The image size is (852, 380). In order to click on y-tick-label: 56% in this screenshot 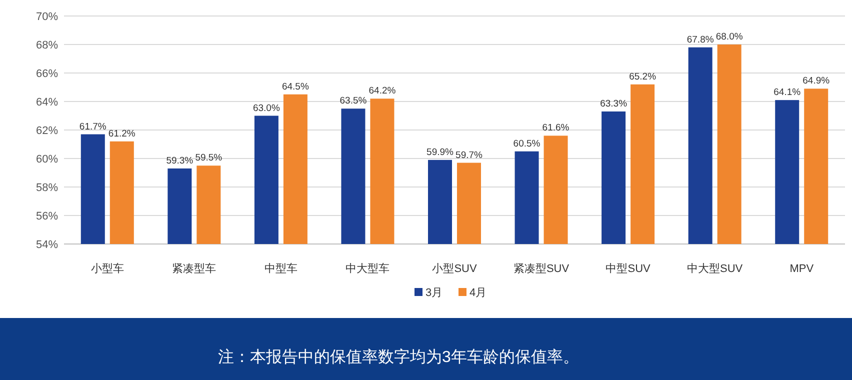, I will do `click(47, 216)`.